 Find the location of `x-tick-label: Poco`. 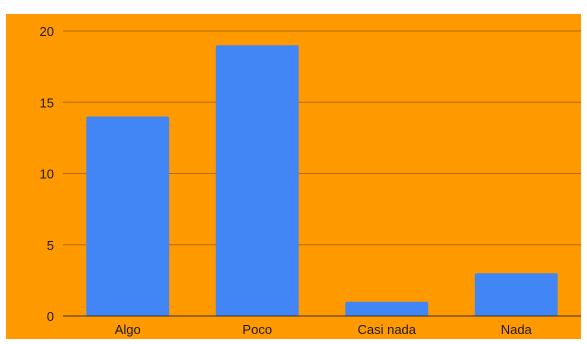

x-tick-label: Poco is located at coordinates (257, 329).